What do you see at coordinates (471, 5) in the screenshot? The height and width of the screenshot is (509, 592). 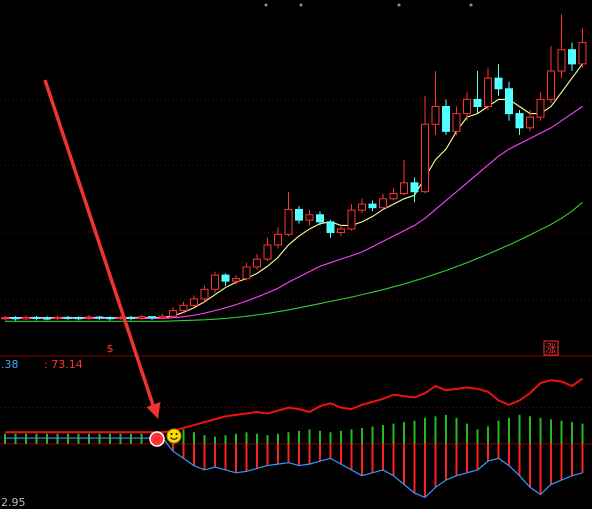 I see `dot` at bounding box center [471, 5].